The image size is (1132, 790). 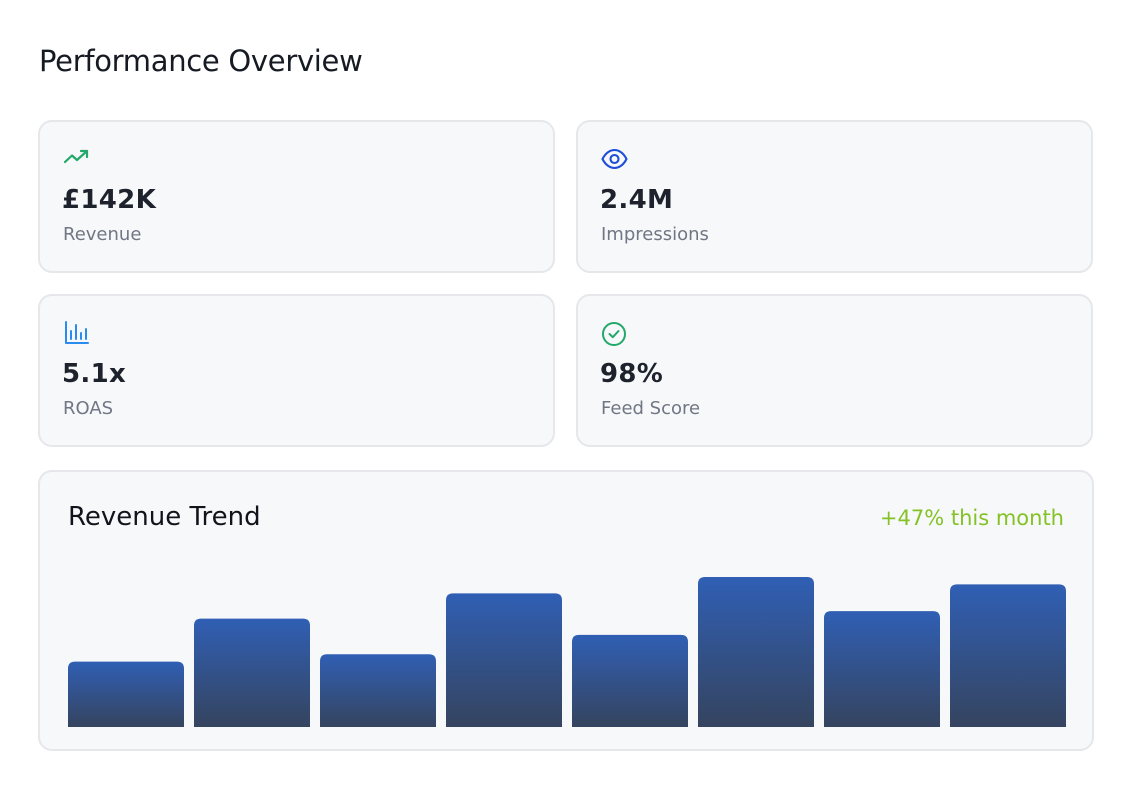 I want to click on impressions-label: Impressions, so click(x=655, y=234).